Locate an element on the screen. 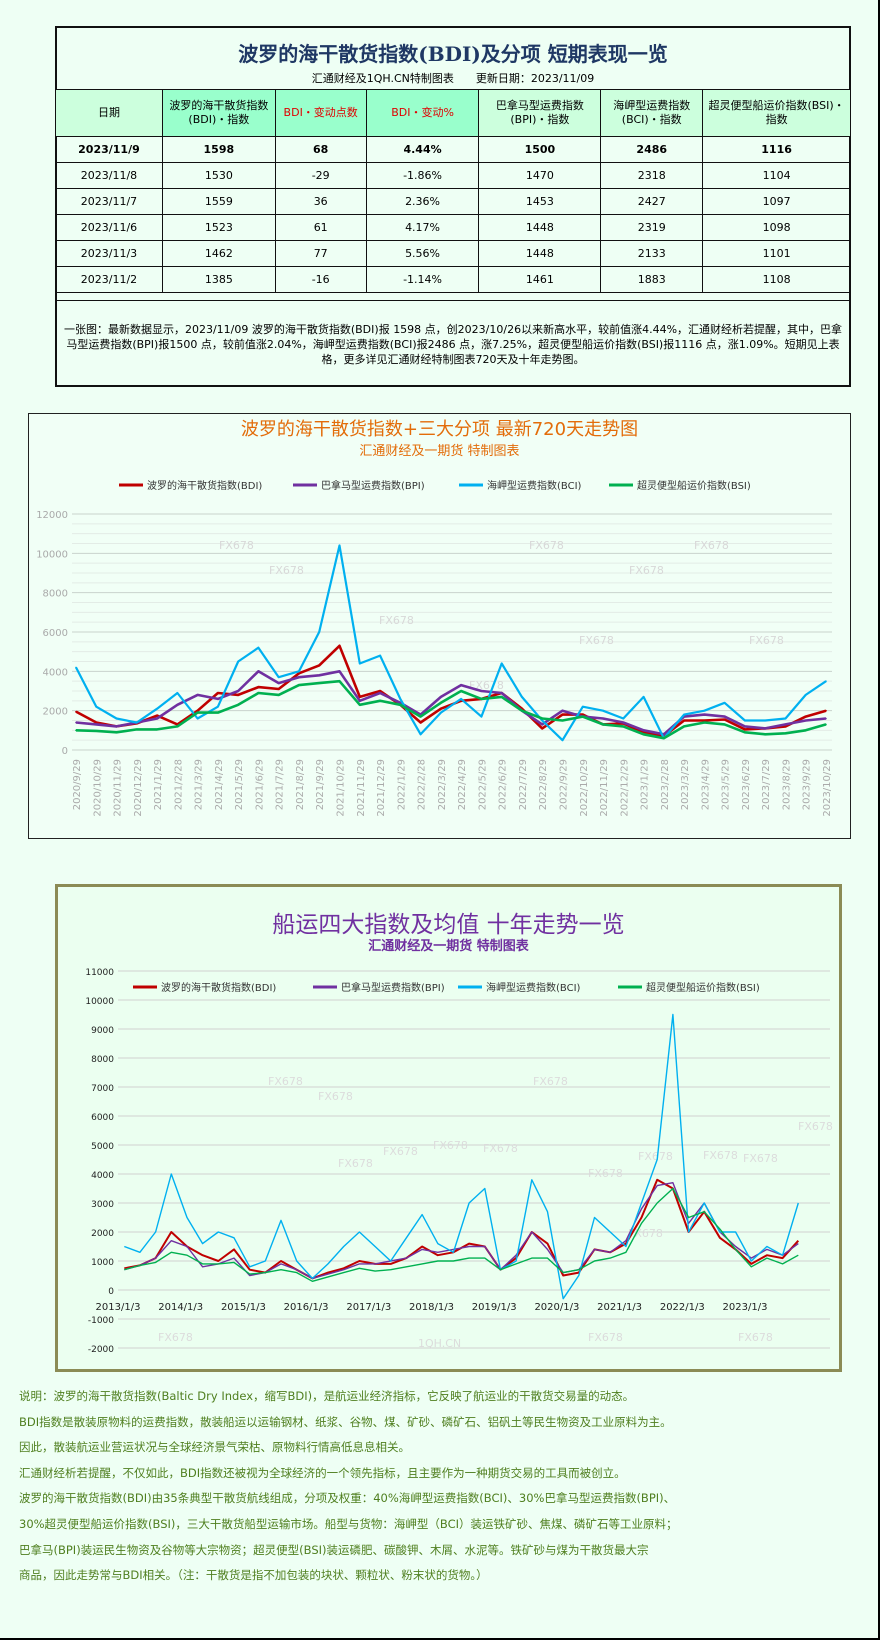  y-tick-label: 7000 is located at coordinates (102, 1089).